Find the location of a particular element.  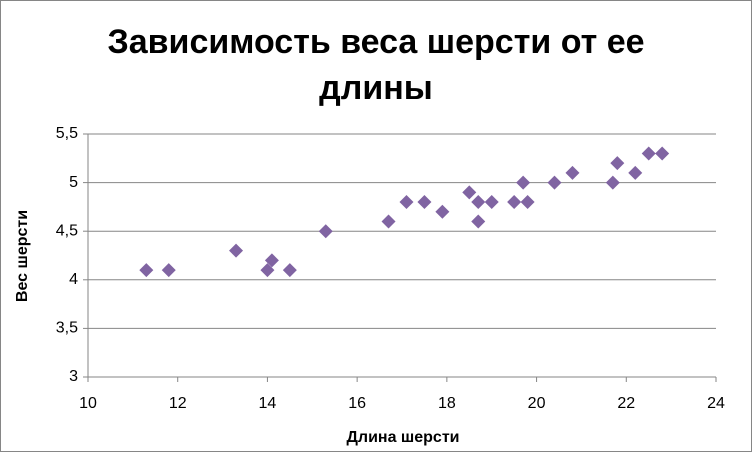

chart-title: Зависимость веса шерсти от ее длины is located at coordinates (376, 65).